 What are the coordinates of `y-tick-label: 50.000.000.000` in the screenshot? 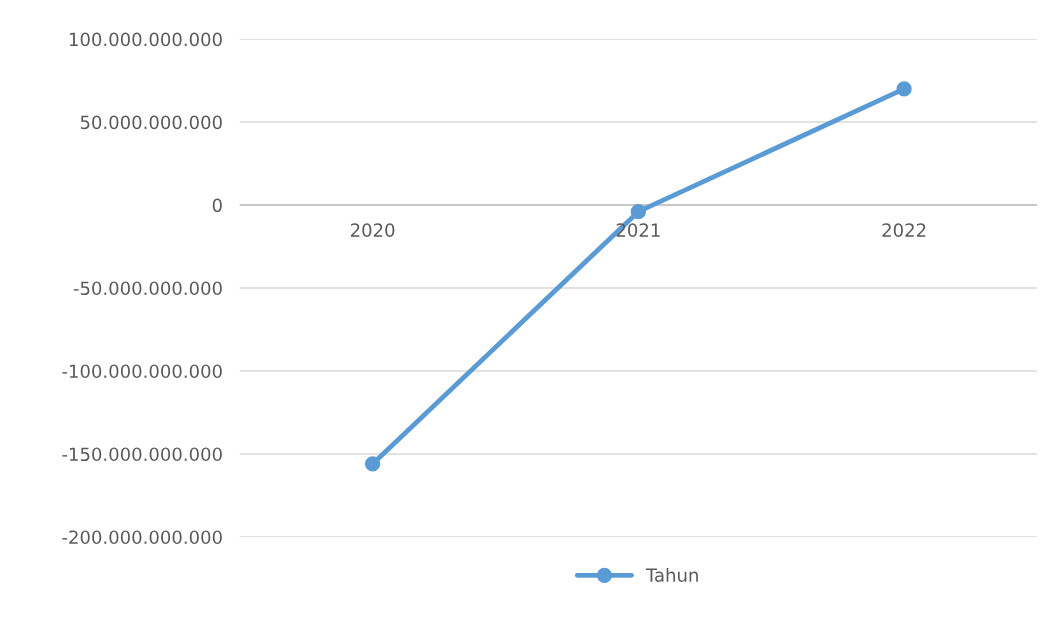 It's located at (151, 122).